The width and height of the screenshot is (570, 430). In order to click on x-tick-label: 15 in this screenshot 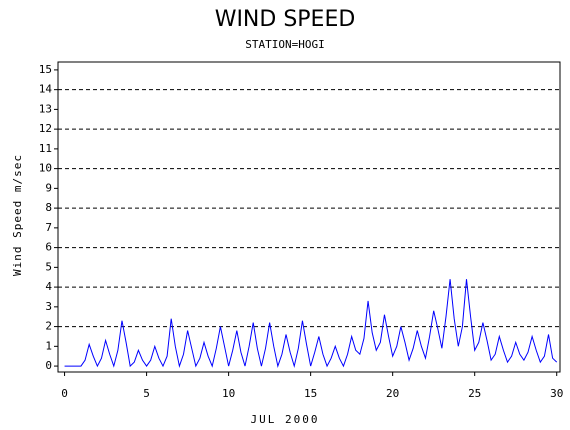, I will do `click(310, 393)`.